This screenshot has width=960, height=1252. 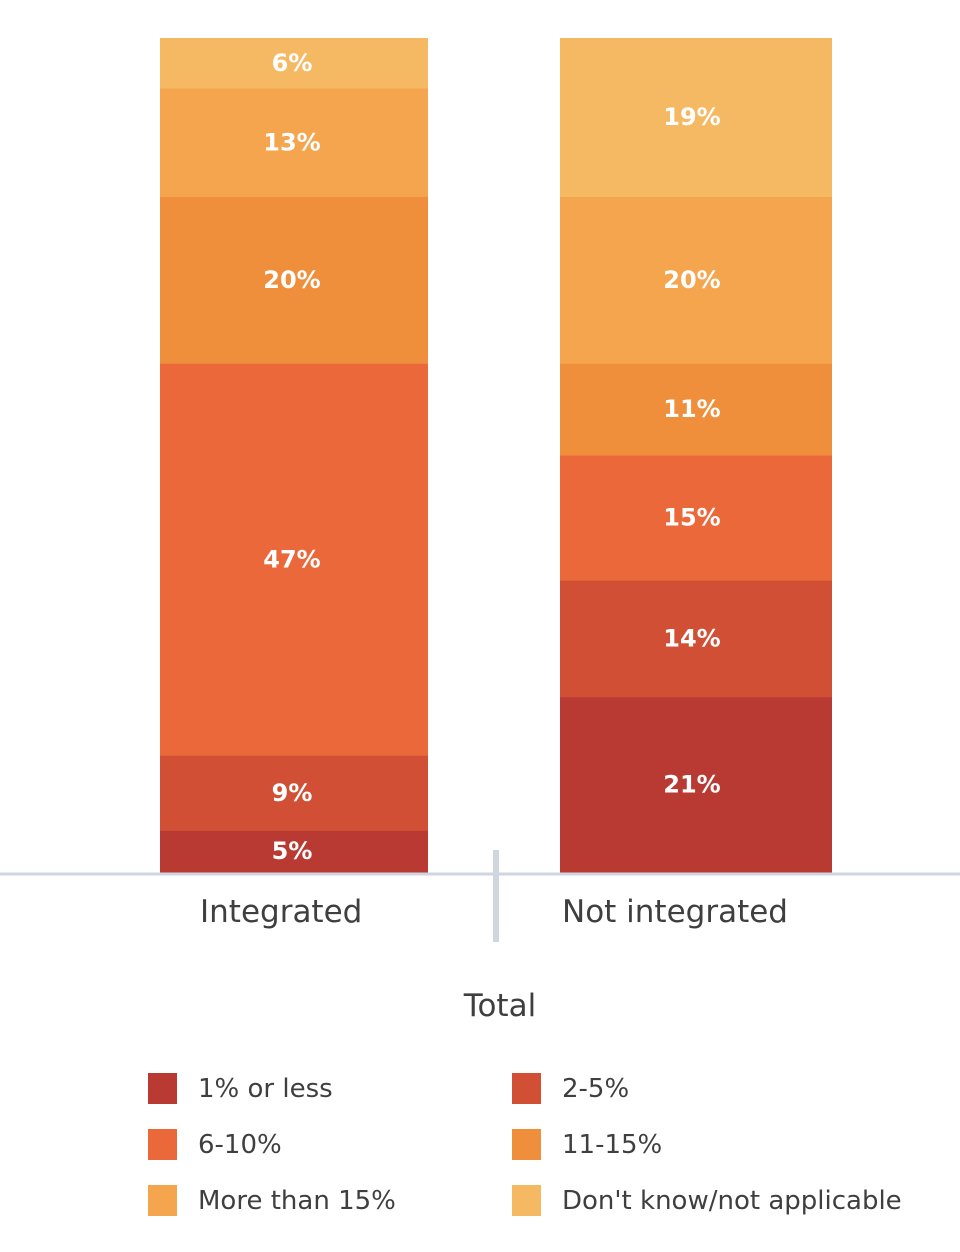 I want to click on data-label-not-integrated-2-5pct: 14%, so click(x=691, y=638).